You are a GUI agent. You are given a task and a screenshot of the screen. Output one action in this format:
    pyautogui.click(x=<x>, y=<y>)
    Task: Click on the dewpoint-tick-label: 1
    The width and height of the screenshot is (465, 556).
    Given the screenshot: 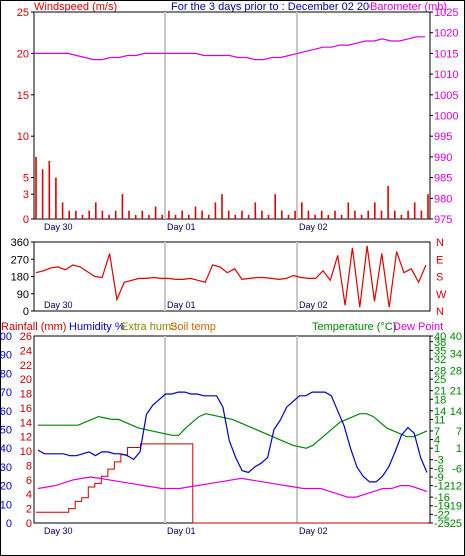 What is the action you would take?
    pyautogui.click(x=459, y=449)
    